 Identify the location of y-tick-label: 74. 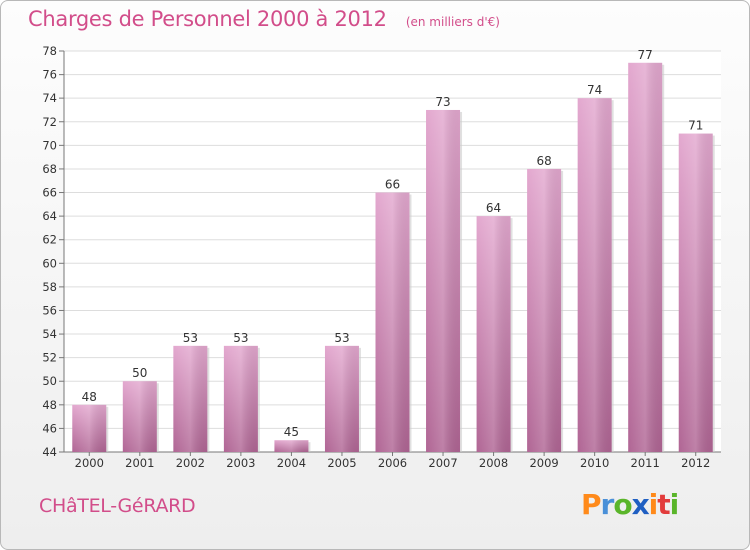
(49, 98).